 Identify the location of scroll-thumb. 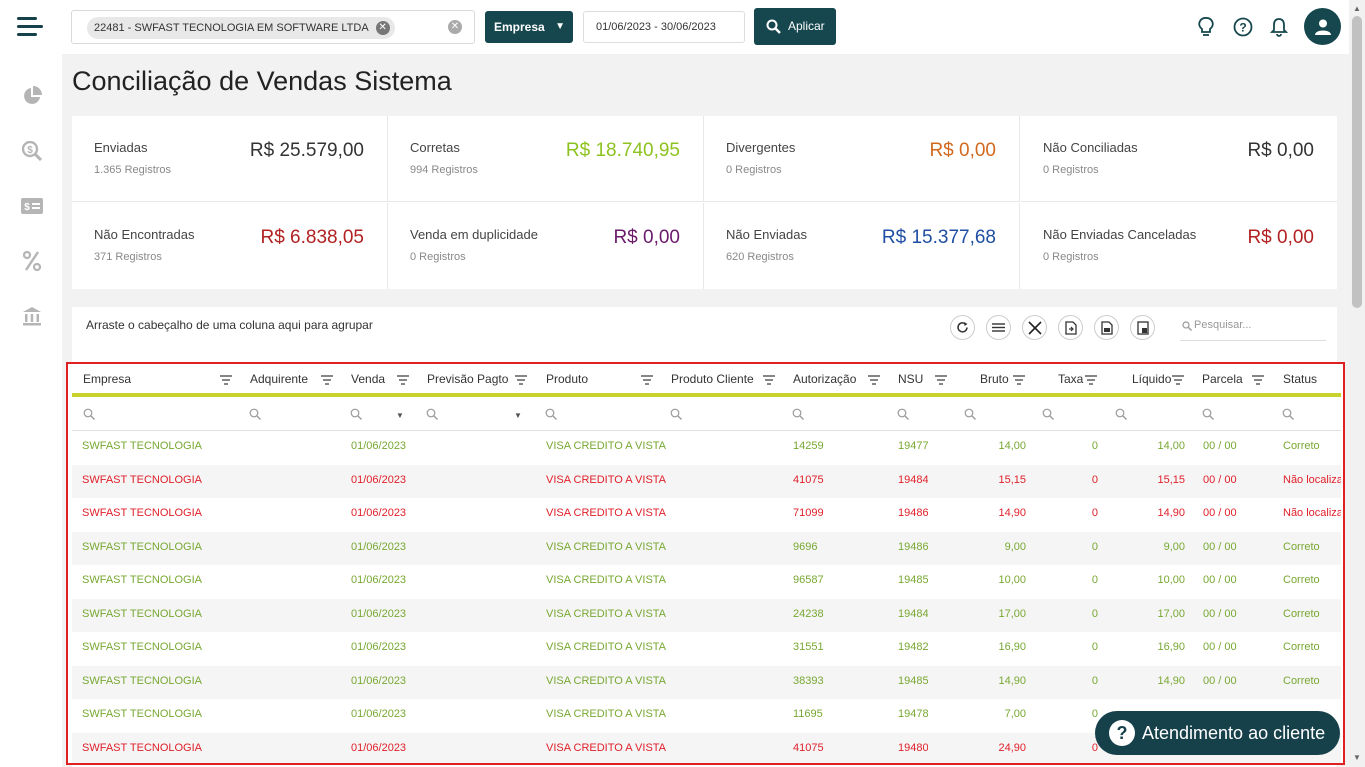
(1357, 162).